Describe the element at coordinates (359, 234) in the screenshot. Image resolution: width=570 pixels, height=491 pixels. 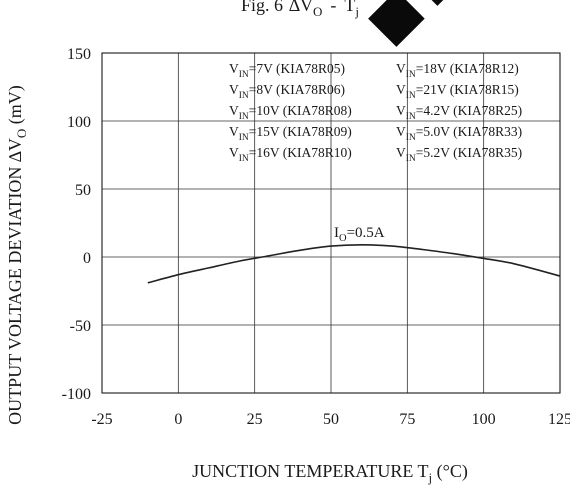
I see `load-current-annotation: IO=0.5A` at that location.